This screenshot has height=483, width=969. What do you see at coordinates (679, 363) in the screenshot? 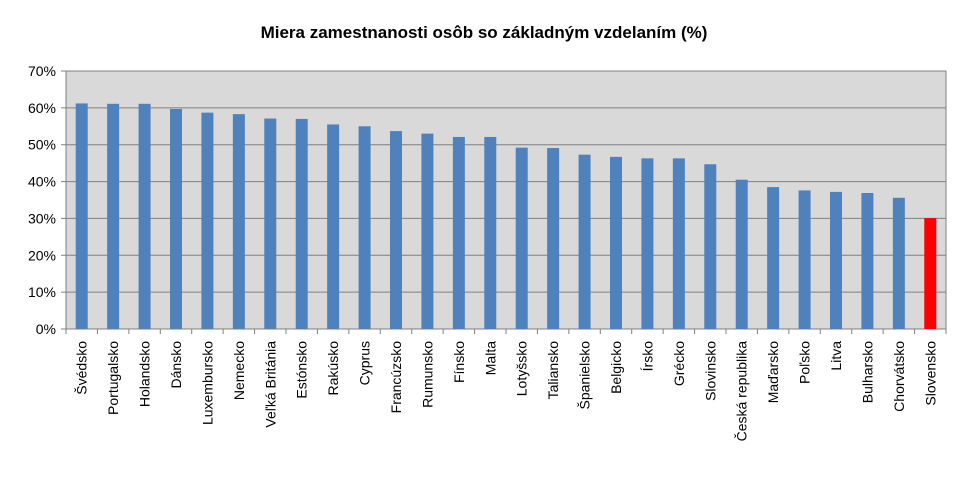
I see `x-tick-label: Grécko` at bounding box center [679, 363].